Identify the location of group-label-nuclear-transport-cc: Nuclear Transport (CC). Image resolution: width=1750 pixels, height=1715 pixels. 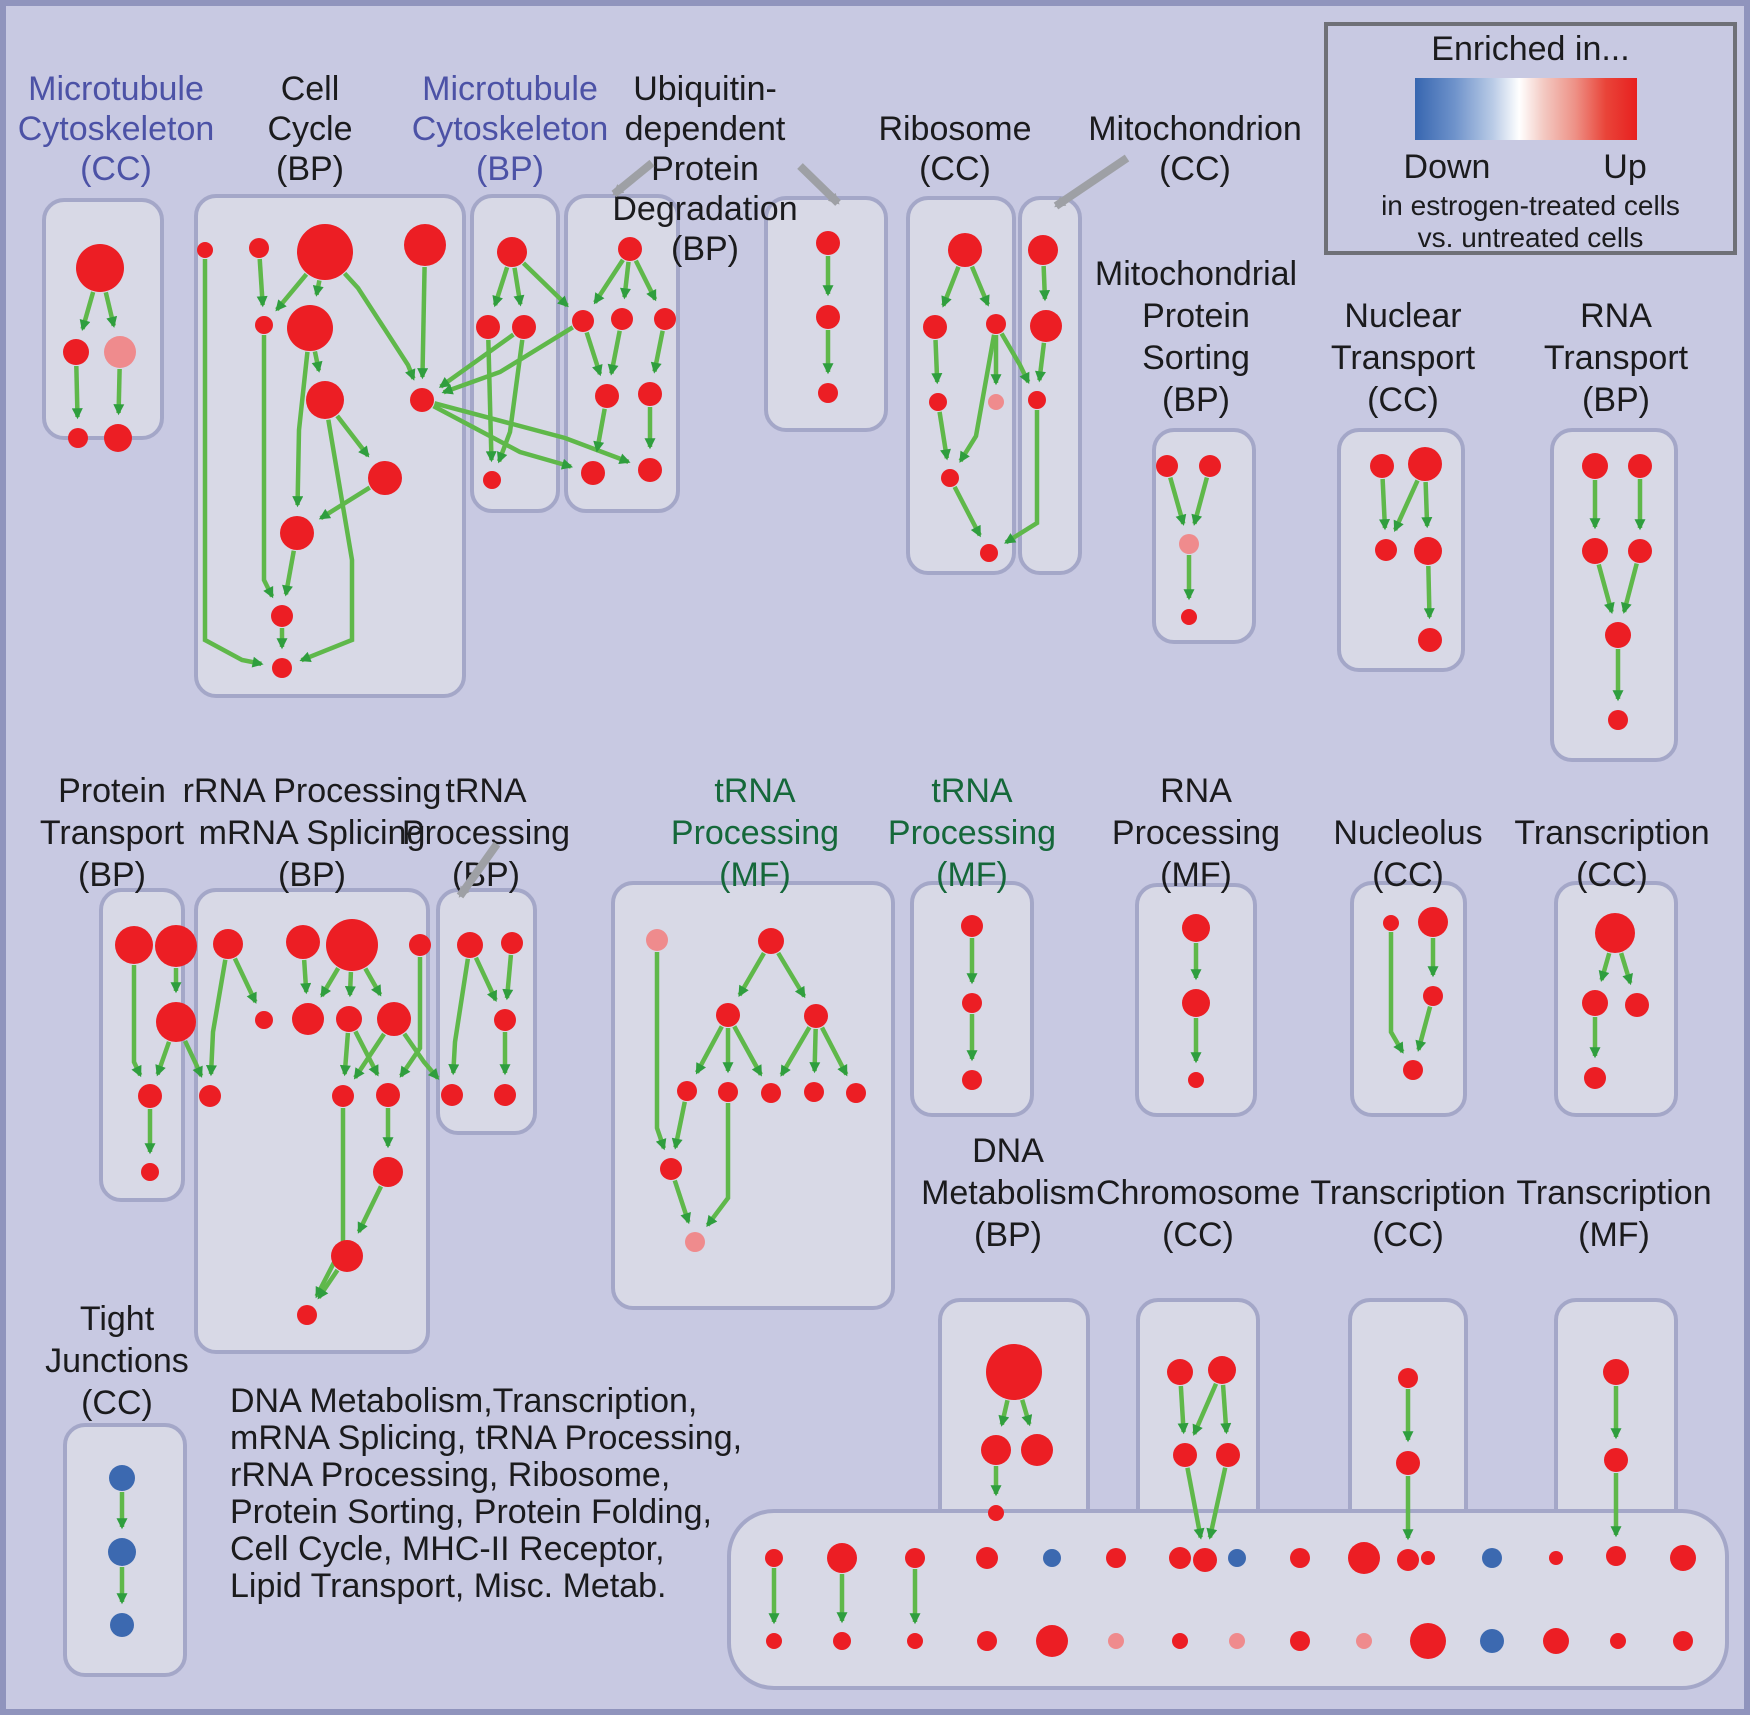
(1403, 358).